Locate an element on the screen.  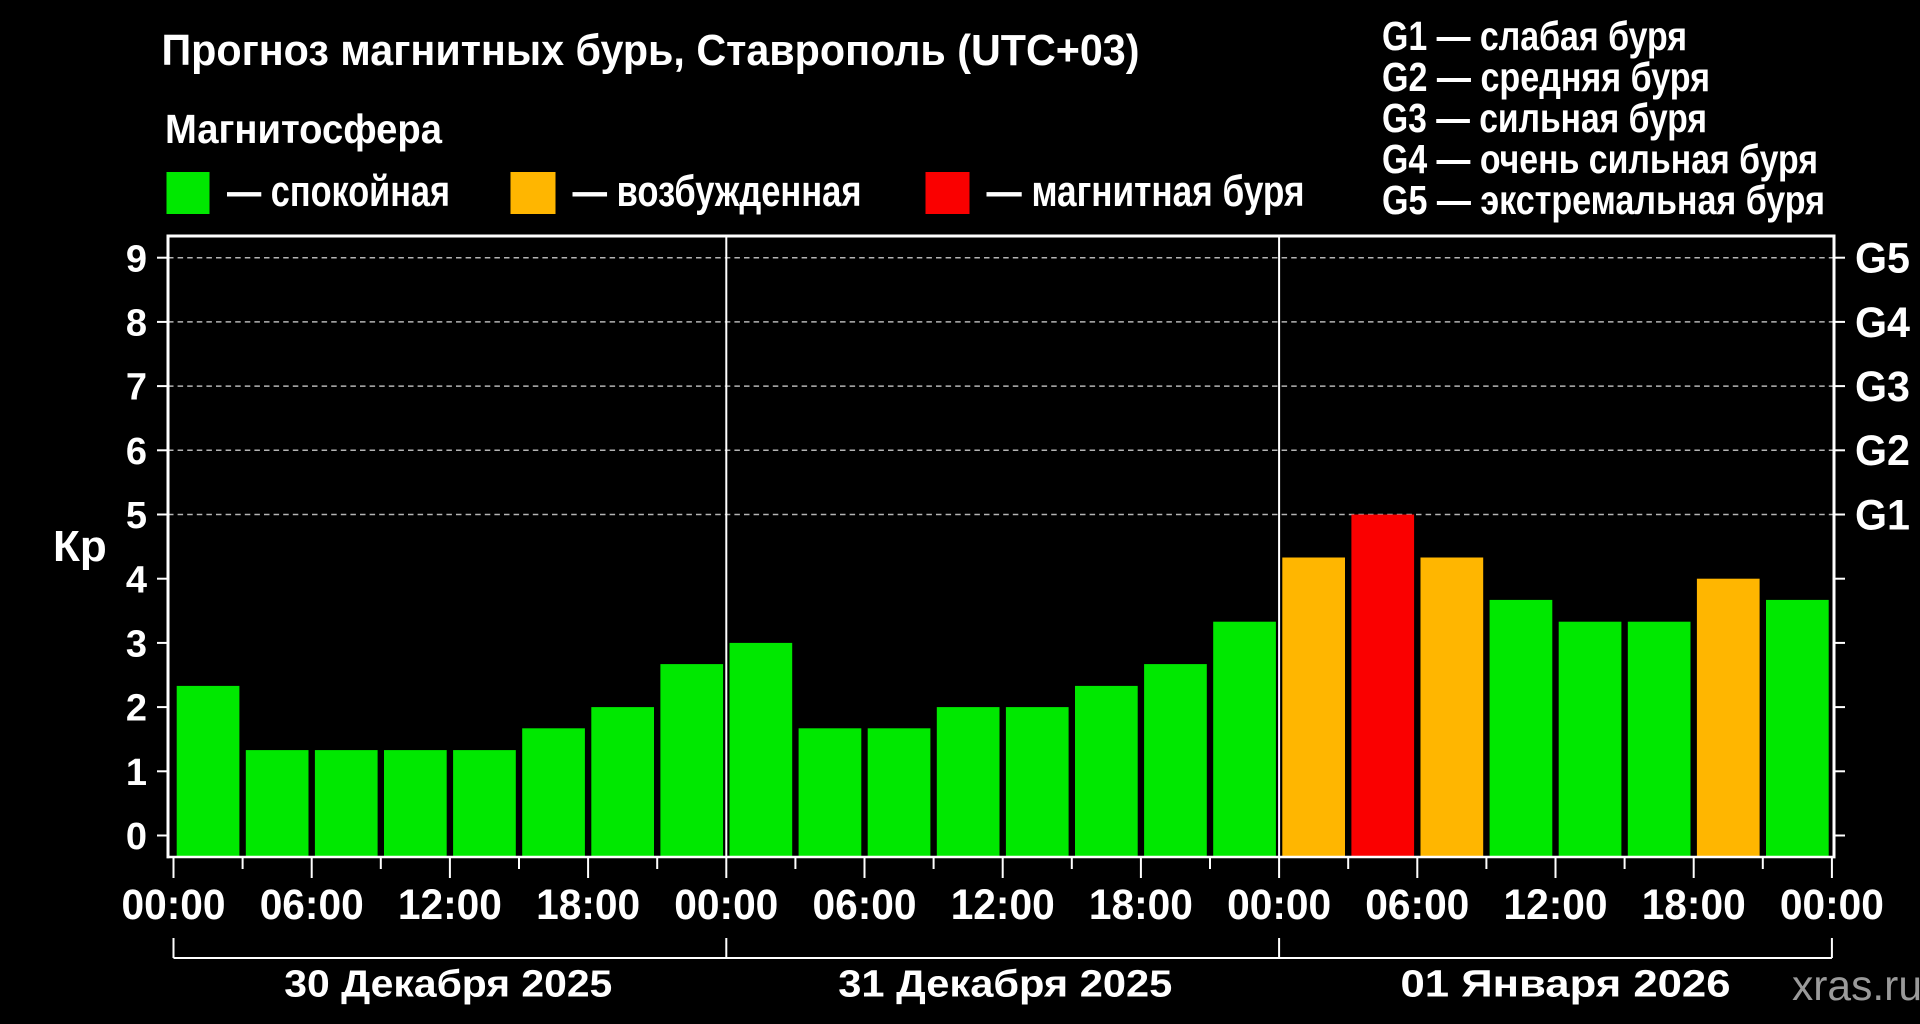
svg-text: 9 is located at coordinates (136, 259).